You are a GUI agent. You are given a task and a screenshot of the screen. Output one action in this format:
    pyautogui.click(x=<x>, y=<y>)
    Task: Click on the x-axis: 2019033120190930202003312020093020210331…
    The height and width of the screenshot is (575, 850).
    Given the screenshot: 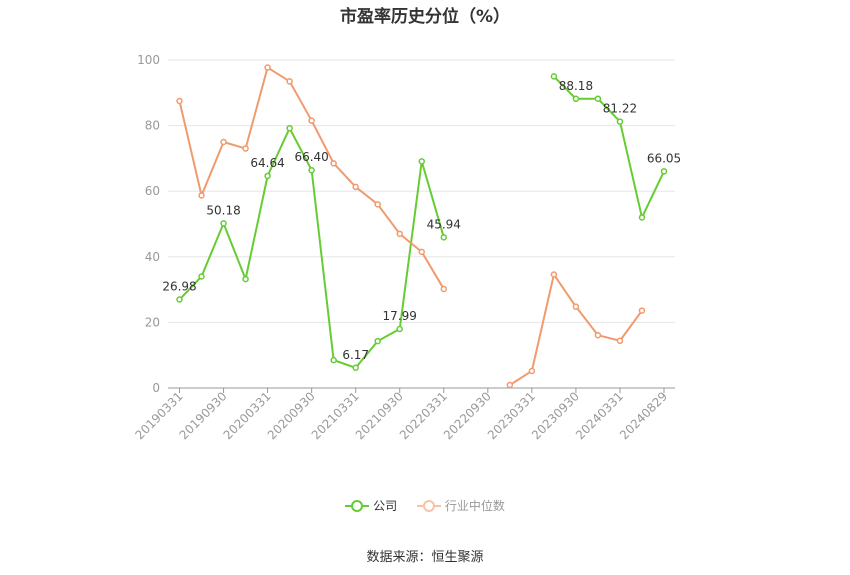 What is the action you would take?
    pyautogui.click(x=404, y=414)
    